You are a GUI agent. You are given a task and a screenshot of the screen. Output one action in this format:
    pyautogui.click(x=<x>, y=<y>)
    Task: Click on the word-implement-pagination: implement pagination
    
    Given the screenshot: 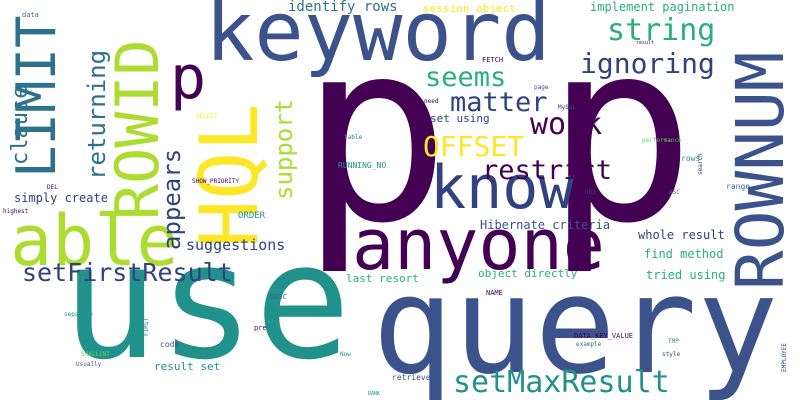 What is the action you would take?
    pyautogui.click(x=662, y=7)
    